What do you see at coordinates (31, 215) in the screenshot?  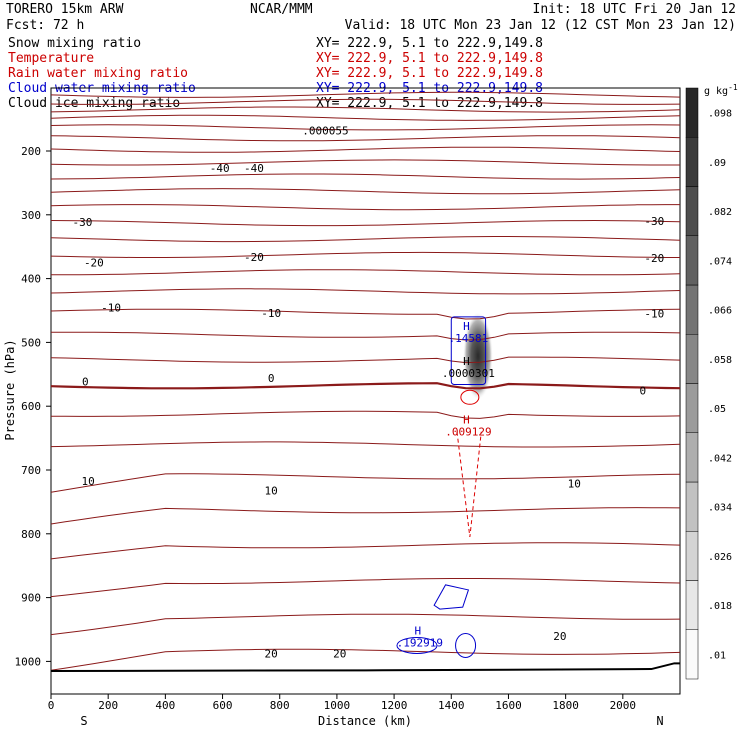 I see `y-tick-label: 300` at bounding box center [31, 215].